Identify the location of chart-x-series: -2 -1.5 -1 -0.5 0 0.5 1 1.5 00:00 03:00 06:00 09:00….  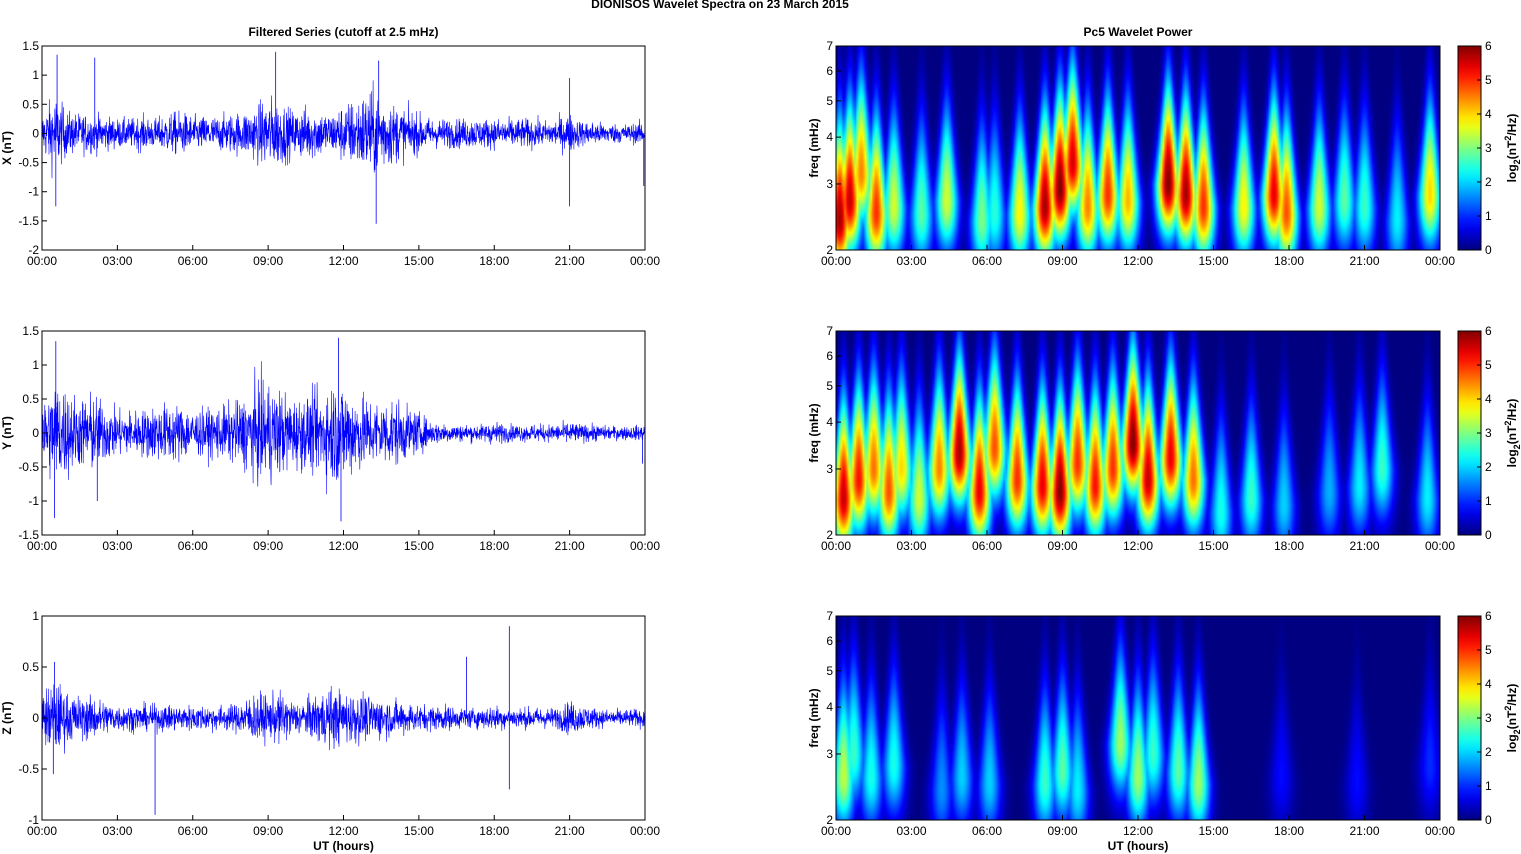
(330, 146).